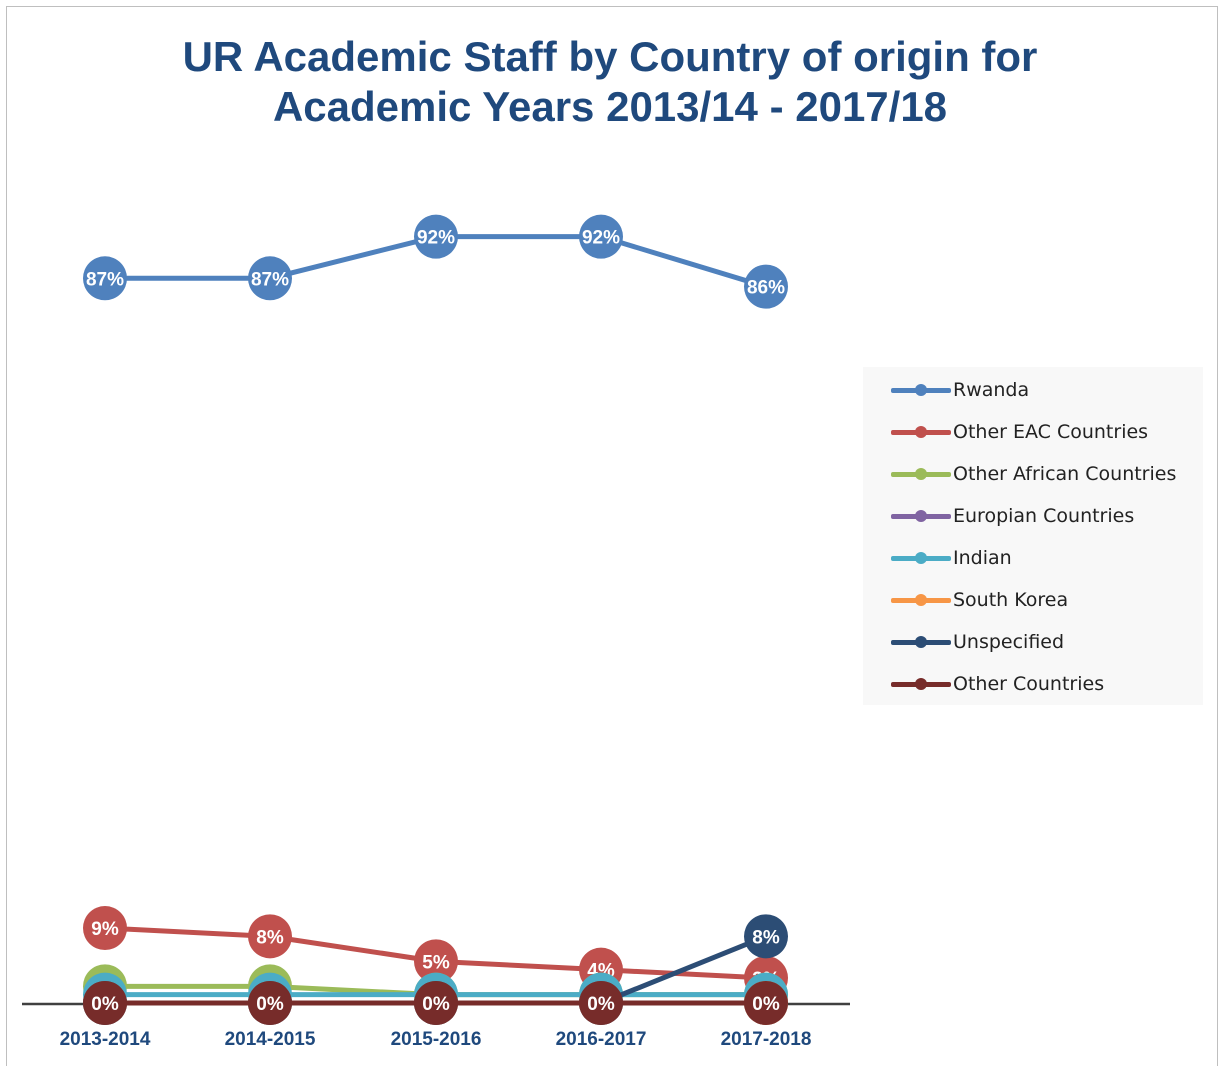 This screenshot has width=1220, height=1066. What do you see at coordinates (1009, 642) in the screenshot?
I see `legend-label-unspecified: Unspecified` at bounding box center [1009, 642].